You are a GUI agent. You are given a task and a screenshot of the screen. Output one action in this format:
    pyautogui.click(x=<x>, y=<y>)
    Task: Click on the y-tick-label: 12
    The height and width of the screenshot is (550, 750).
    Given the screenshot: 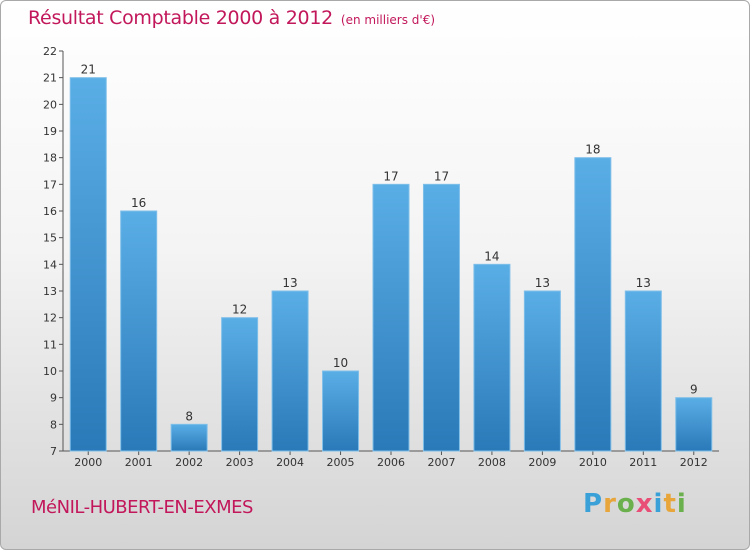 What is the action you would take?
    pyautogui.click(x=50, y=318)
    